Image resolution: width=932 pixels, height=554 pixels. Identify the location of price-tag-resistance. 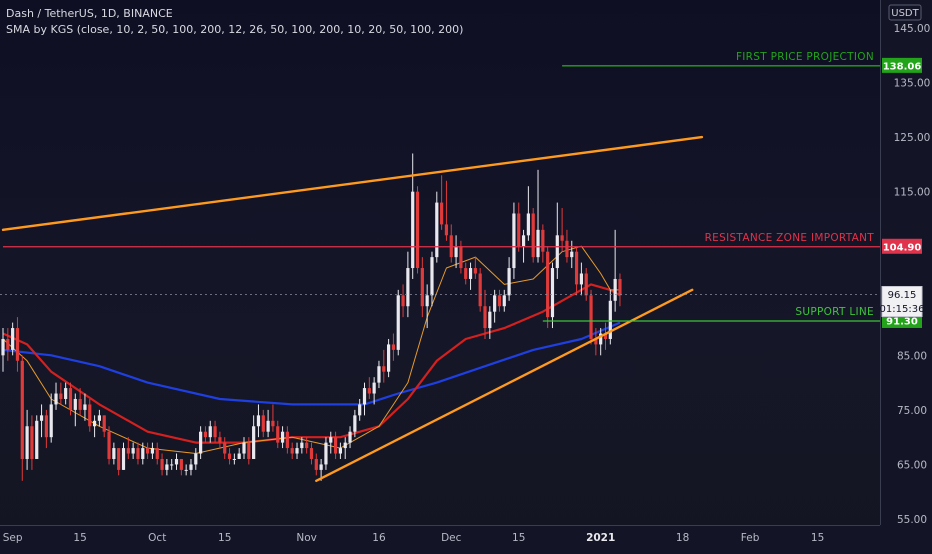
(902, 246).